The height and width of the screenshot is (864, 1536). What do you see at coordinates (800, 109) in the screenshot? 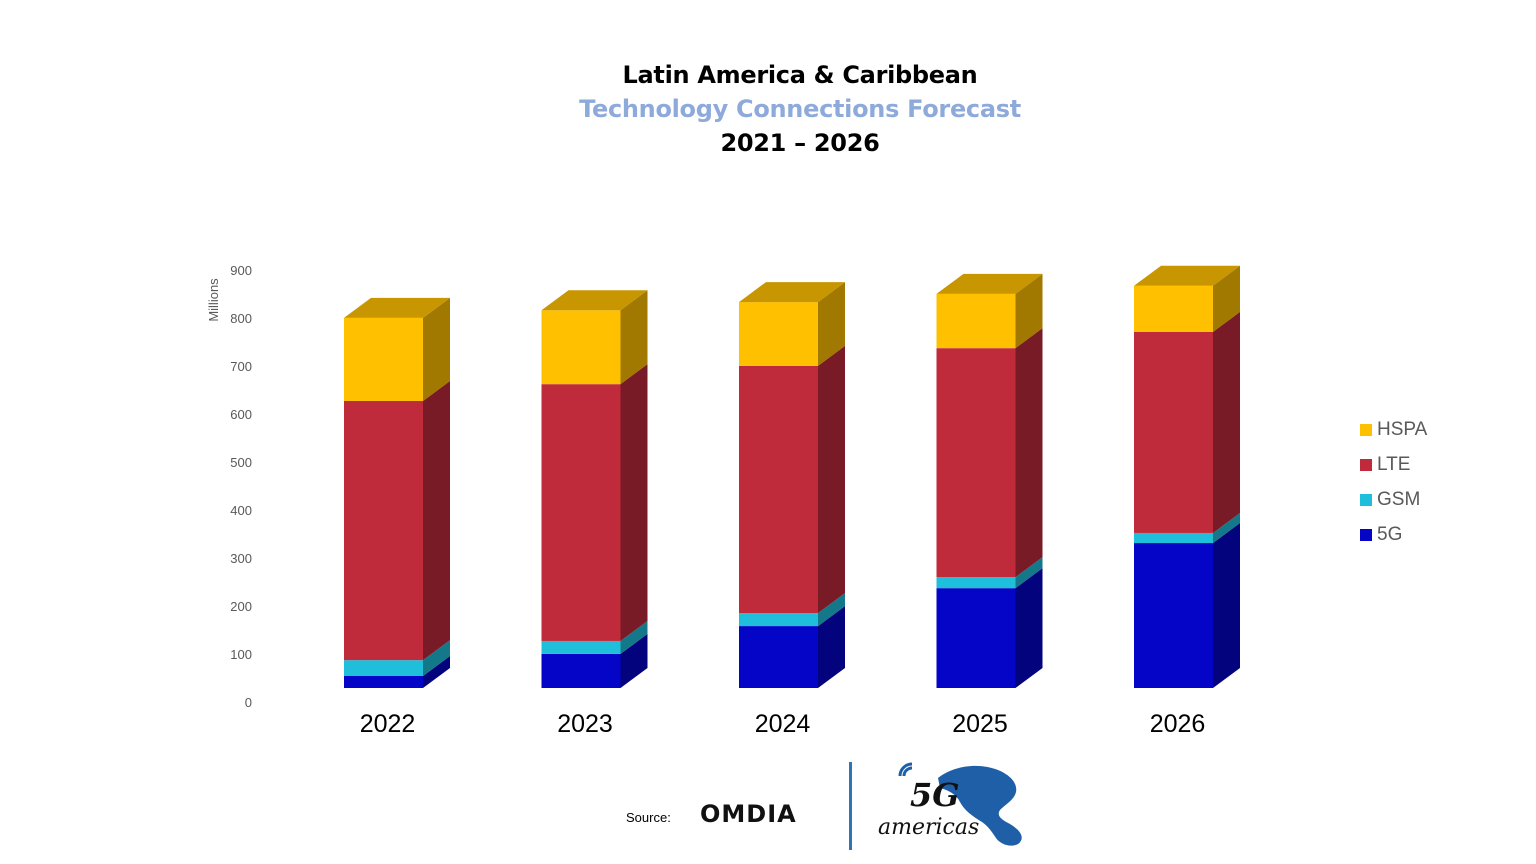
I see `chart-title-subject: Technology Connections Forecast` at bounding box center [800, 109].